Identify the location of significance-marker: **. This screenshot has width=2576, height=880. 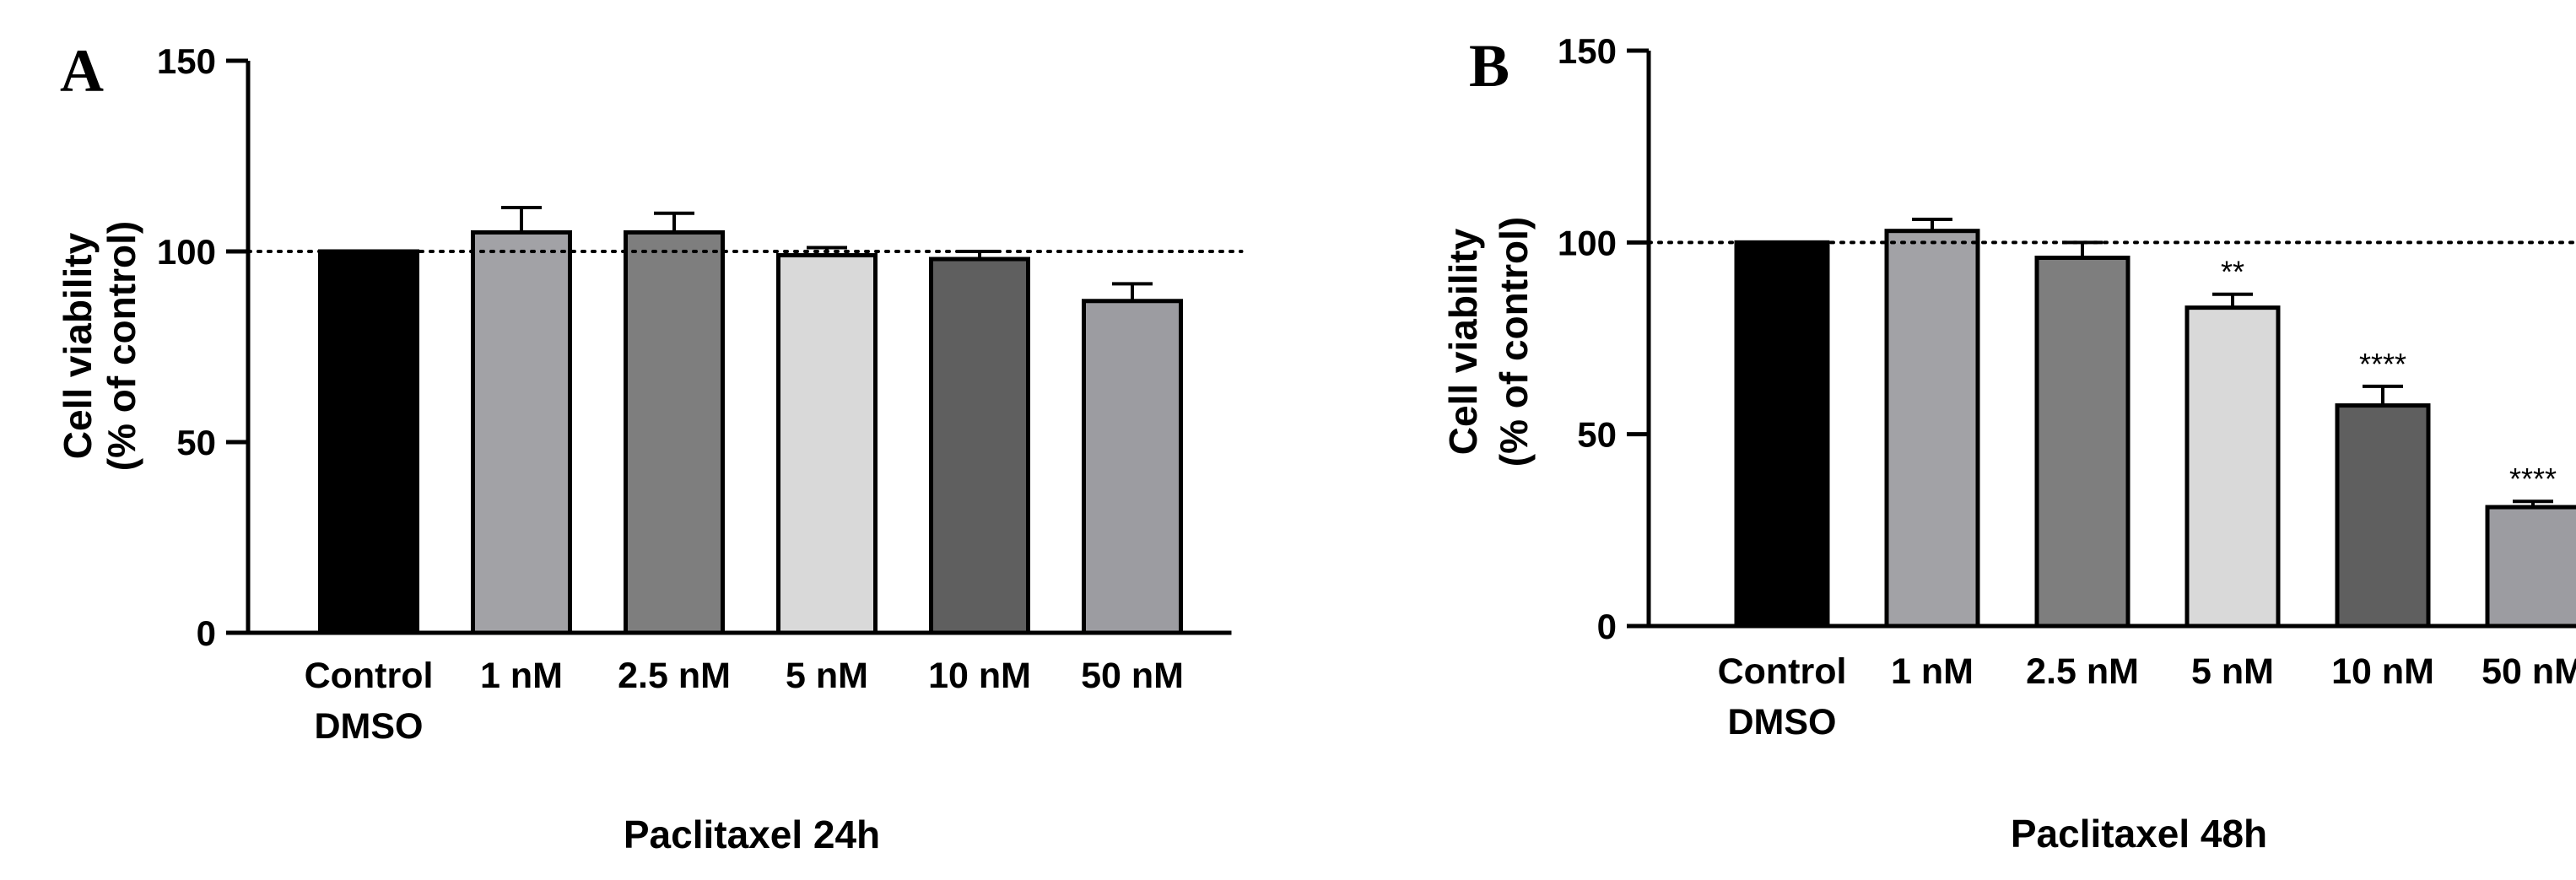
(2232, 272).